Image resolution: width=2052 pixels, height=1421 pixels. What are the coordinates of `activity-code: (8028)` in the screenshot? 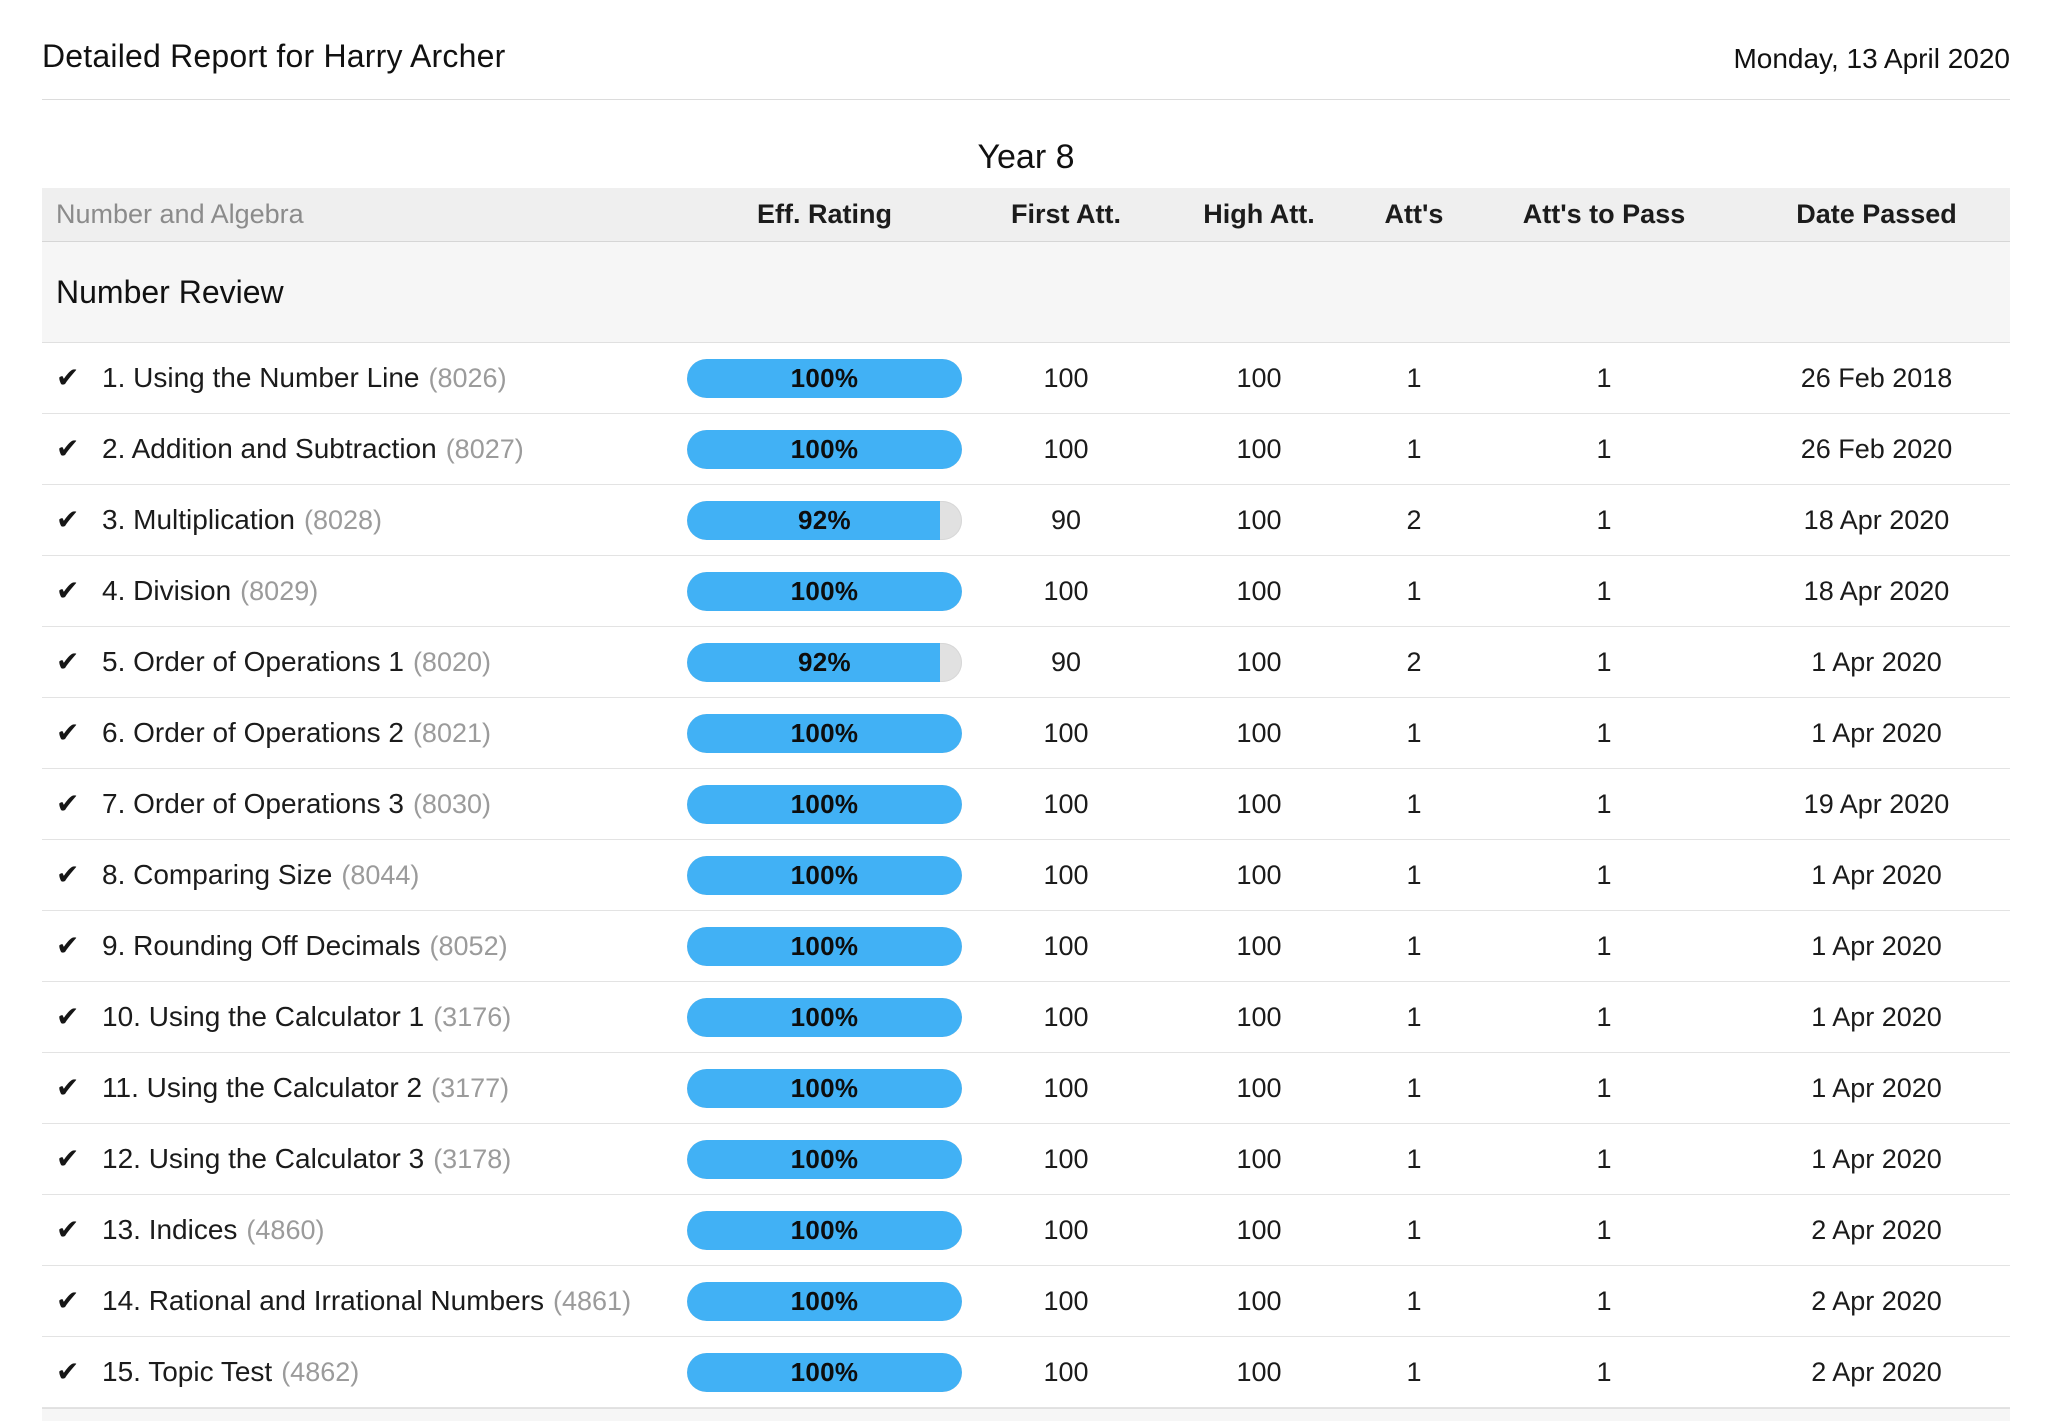 It's located at (343, 519).